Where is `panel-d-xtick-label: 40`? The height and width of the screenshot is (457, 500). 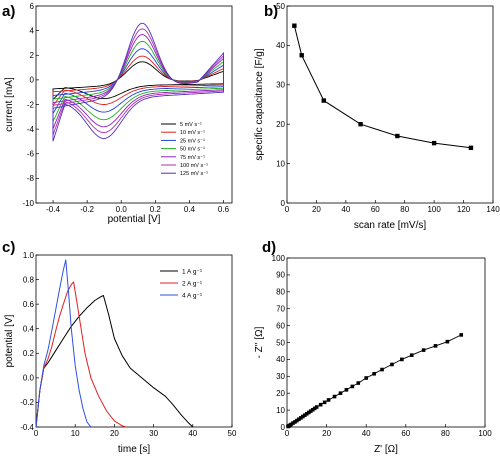
panel-d-xtick-label: 40 is located at coordinates (366, 433).